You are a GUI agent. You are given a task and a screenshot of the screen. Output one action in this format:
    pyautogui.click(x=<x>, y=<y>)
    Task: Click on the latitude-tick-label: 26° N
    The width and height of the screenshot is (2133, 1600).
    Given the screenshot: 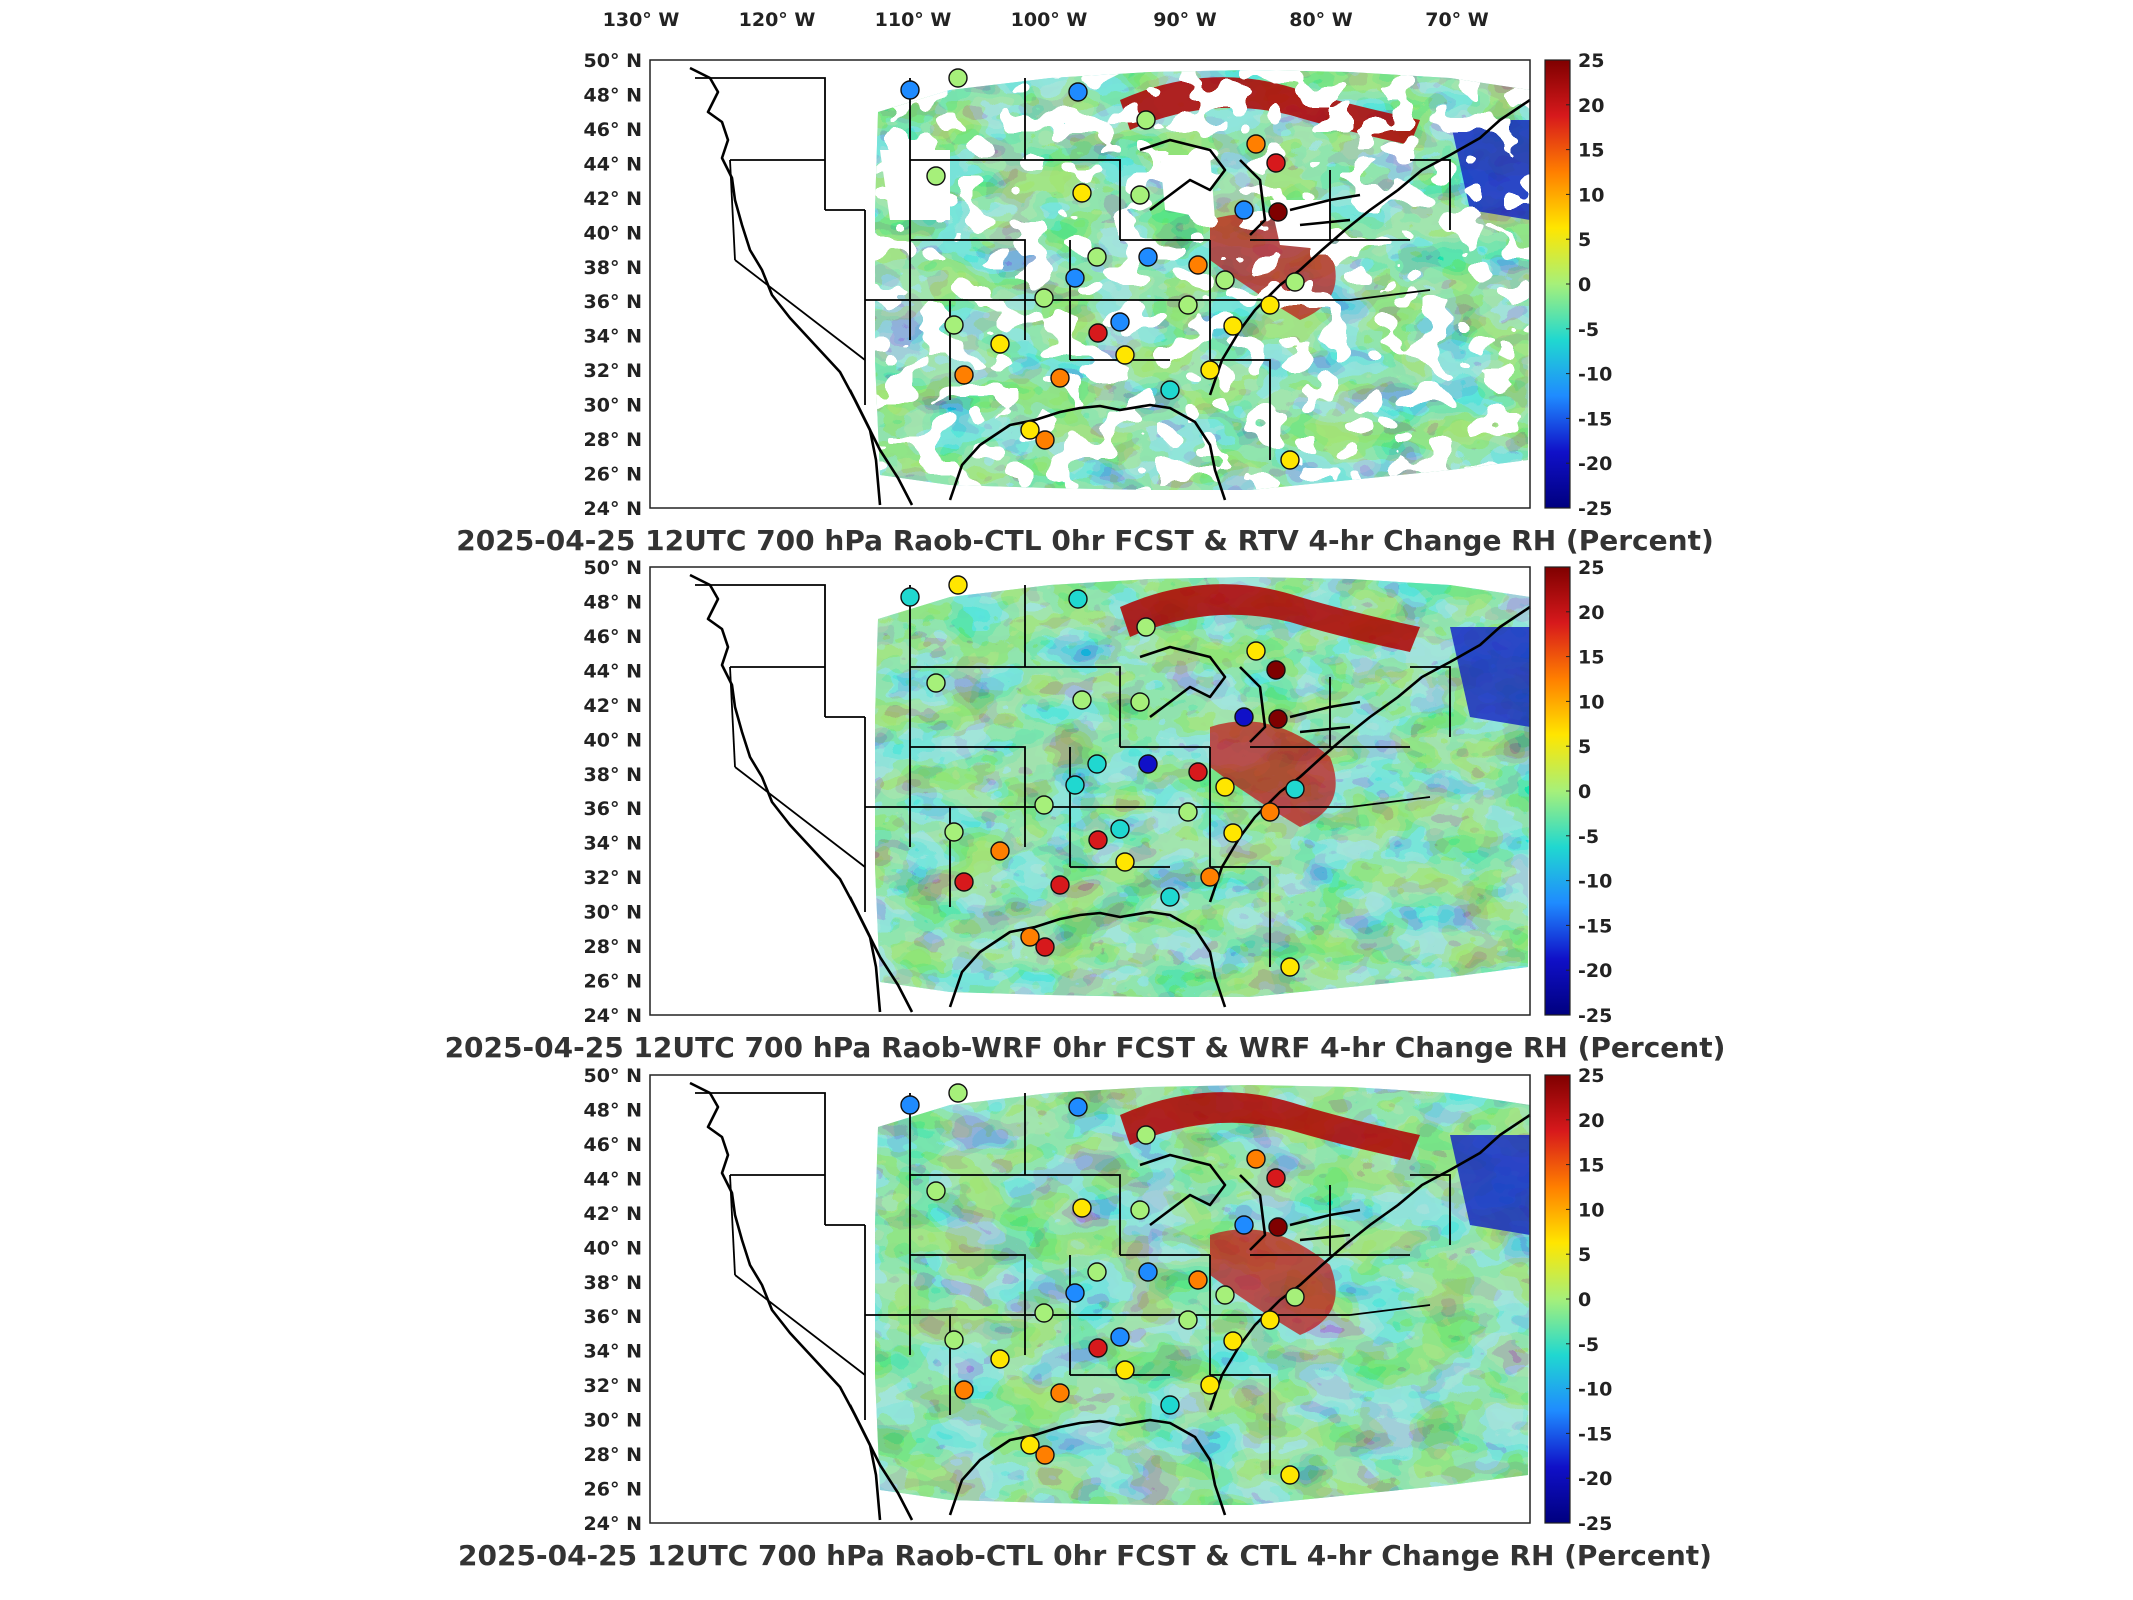 What is the action you would take?
    pyautogui.click(x=613, y=1490)
    